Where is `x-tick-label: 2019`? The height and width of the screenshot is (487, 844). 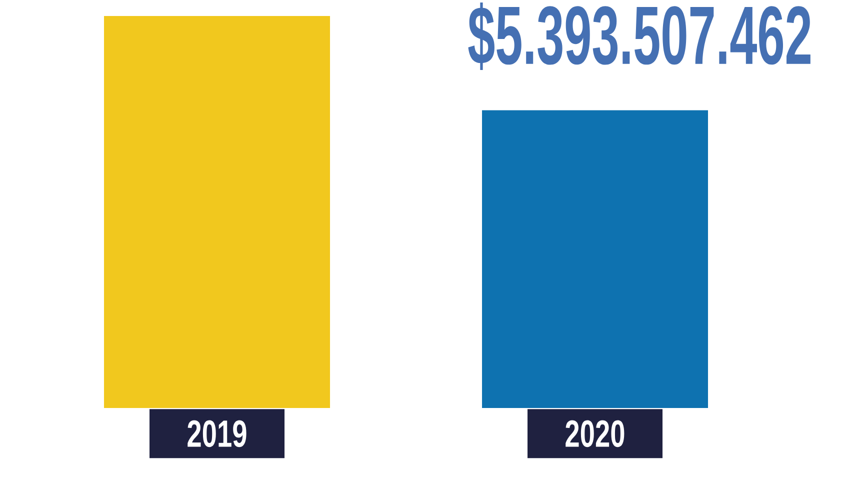 x-tick-label: 2019 is located at coordinates (217, 434).